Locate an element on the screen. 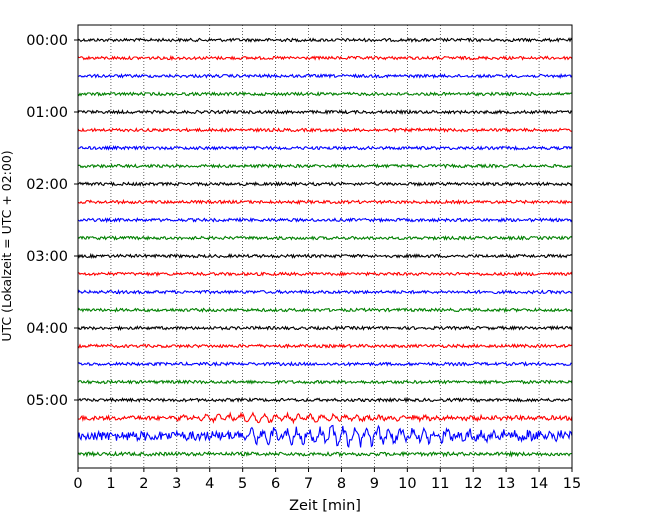 The image size is (650, 520). x-axis-label: Zeit [min] is located at coordinates (325, 506).